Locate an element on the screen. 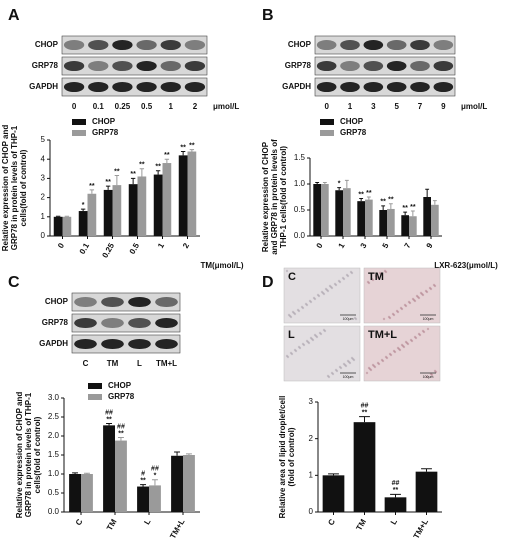 This screenshot has height=550, width=526. significance-mark: * is located at coordinates (155, 476).